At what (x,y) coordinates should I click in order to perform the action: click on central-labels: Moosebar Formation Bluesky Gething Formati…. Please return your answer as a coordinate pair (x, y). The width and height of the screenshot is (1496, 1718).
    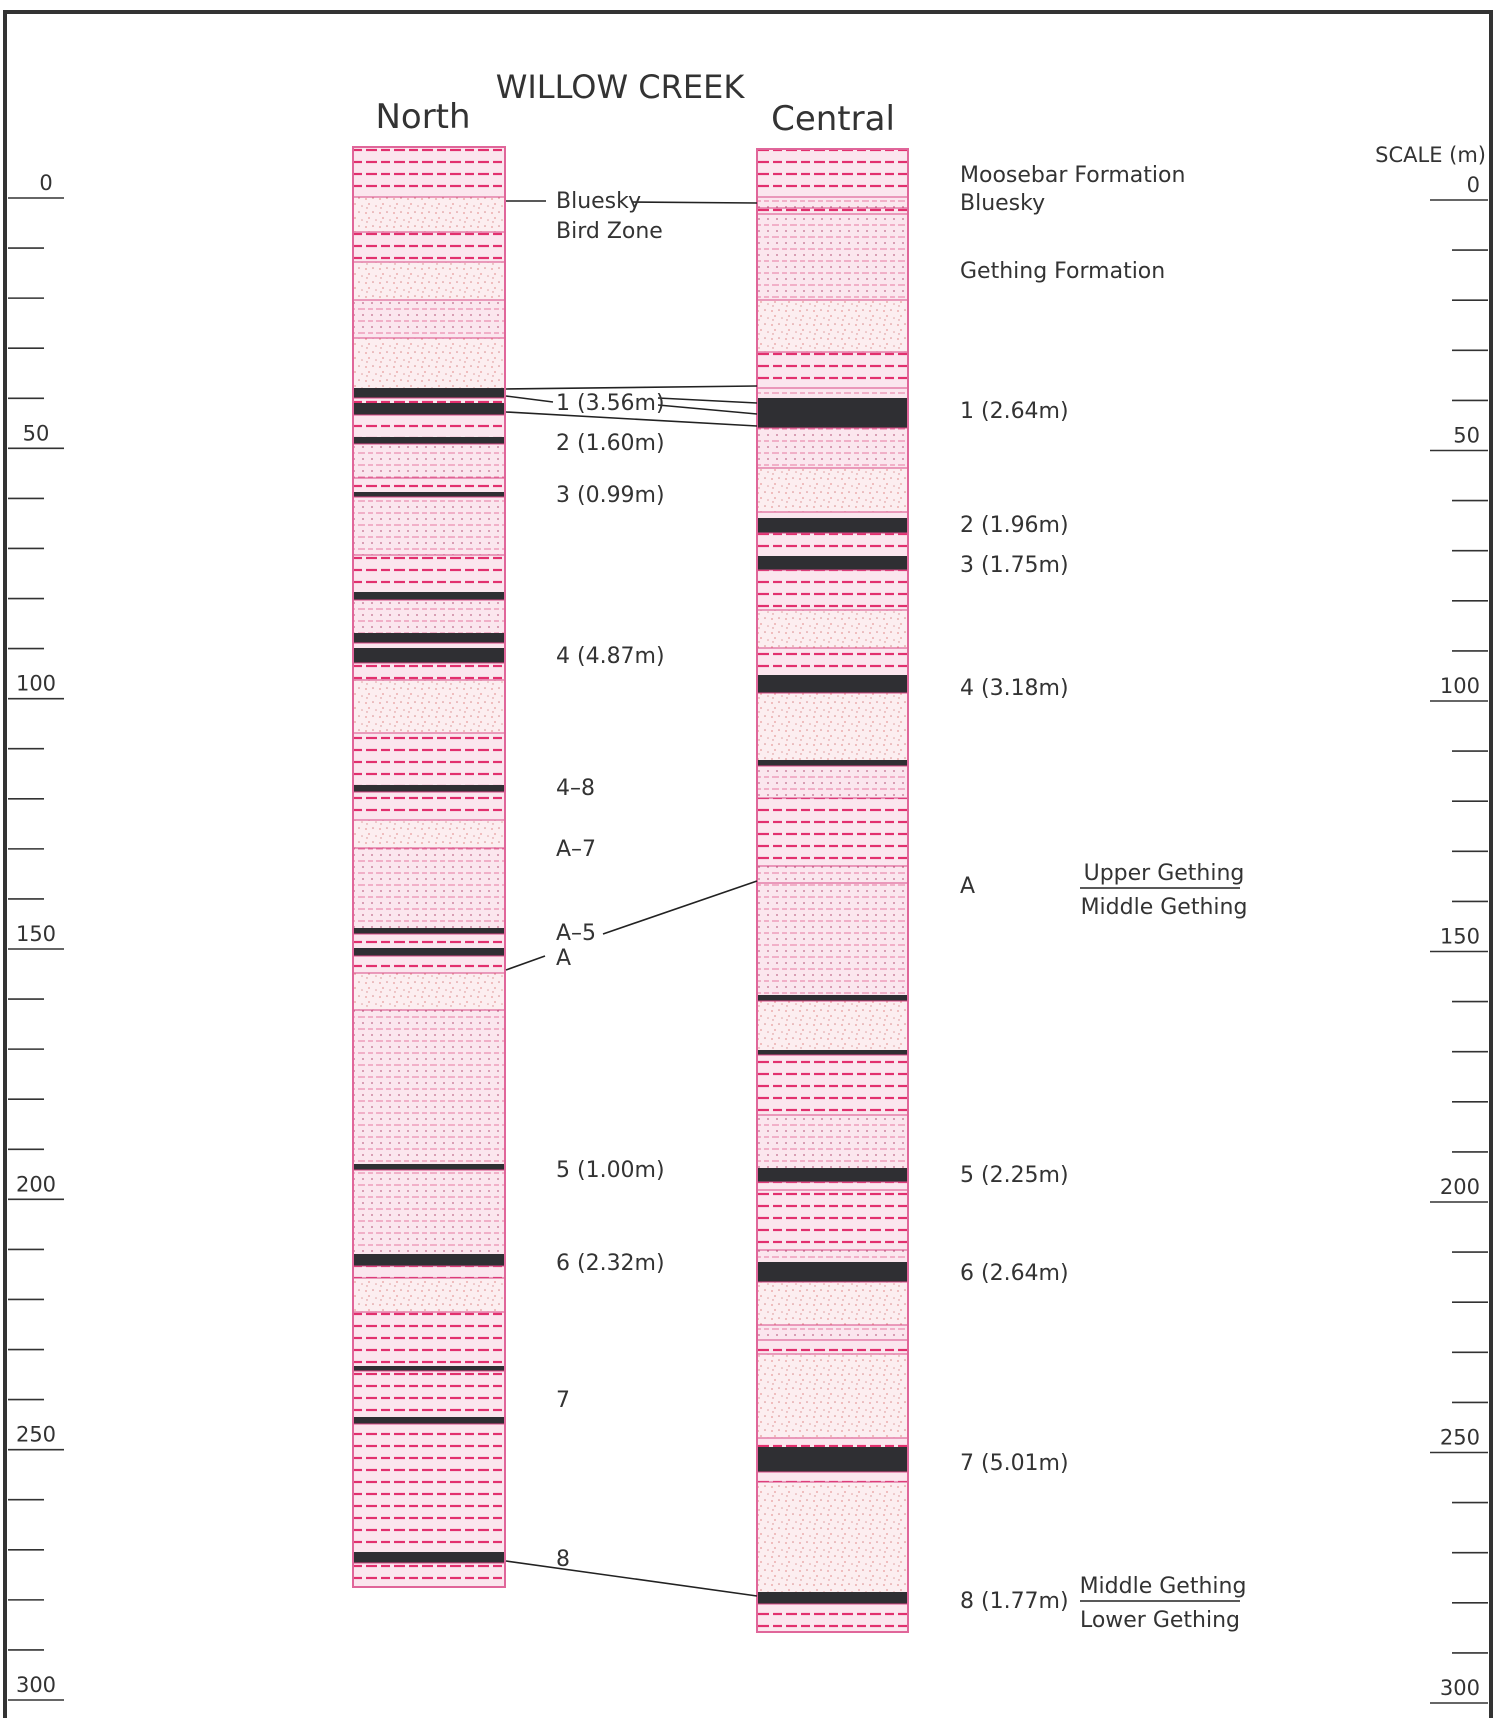
    Looking at the image, I should click on (1072, 888).